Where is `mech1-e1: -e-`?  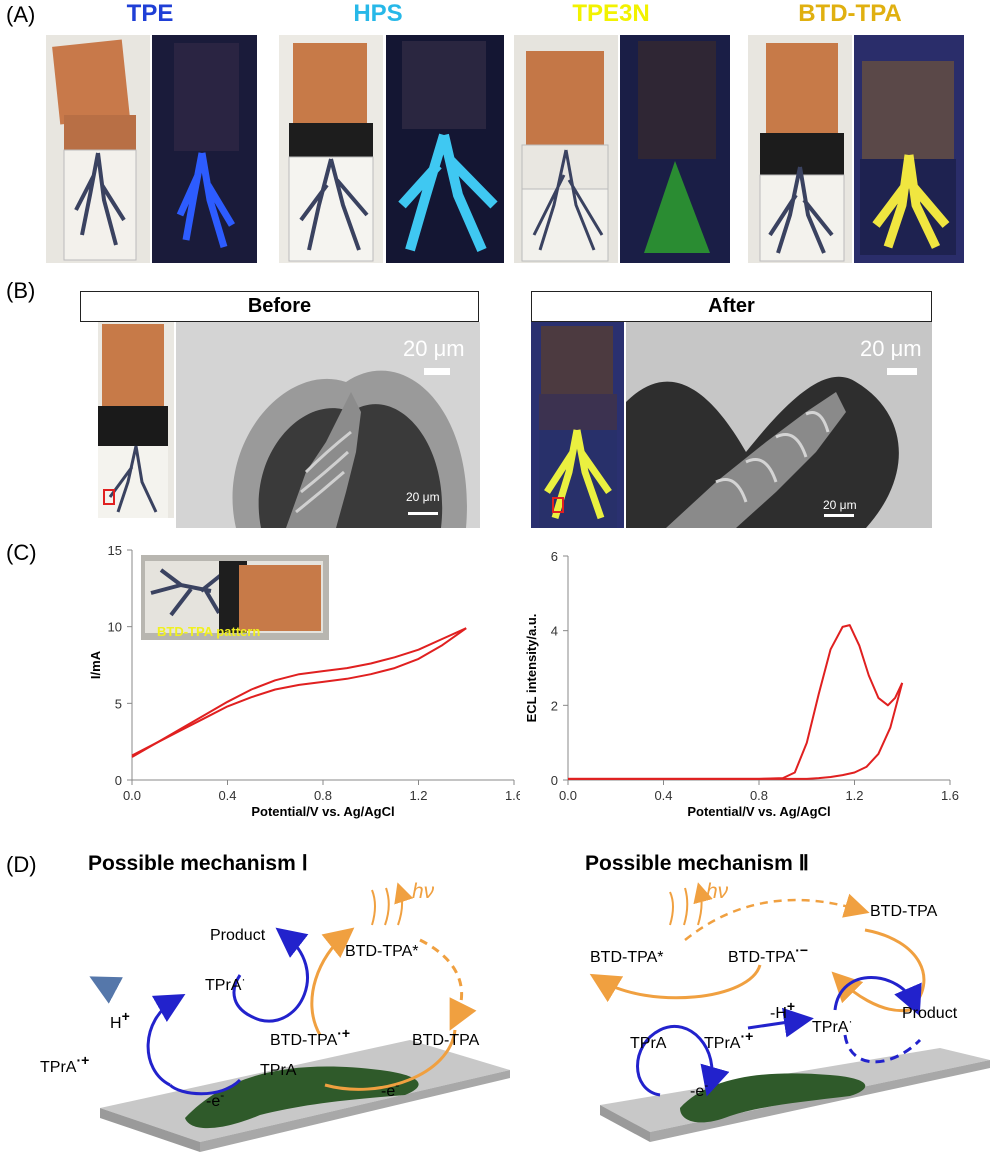 mech1-e1: -e- is located at coordinates (215, 1099).